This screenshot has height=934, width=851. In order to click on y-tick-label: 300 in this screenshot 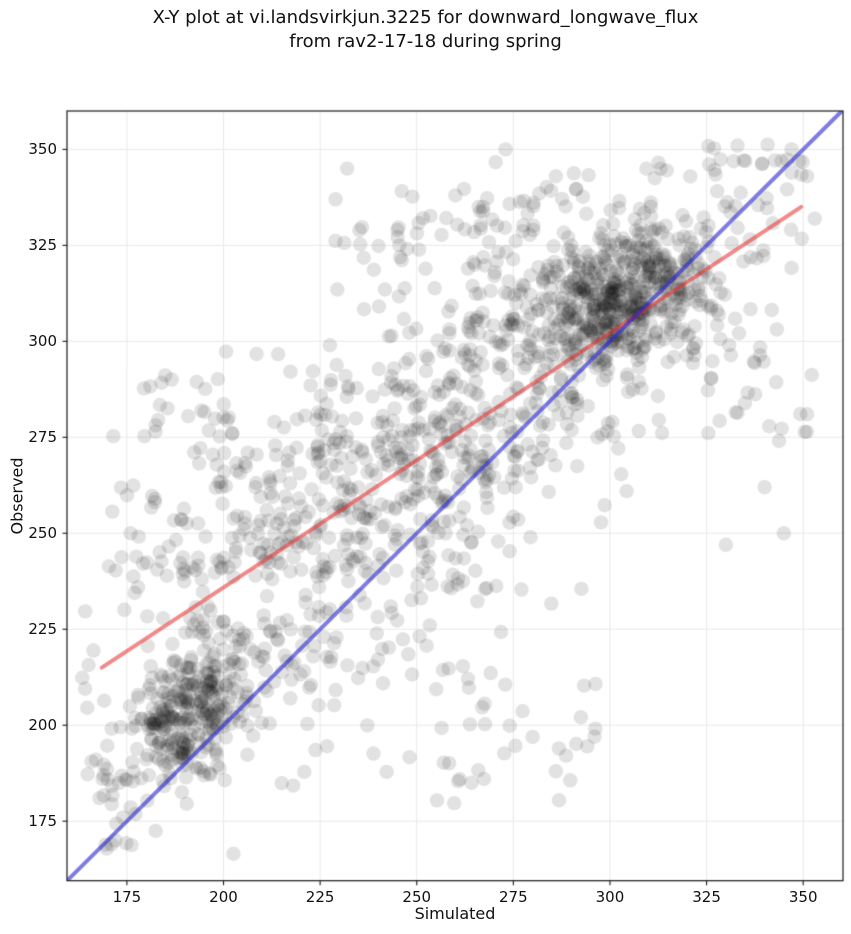, I will do `click(42, 341)`.